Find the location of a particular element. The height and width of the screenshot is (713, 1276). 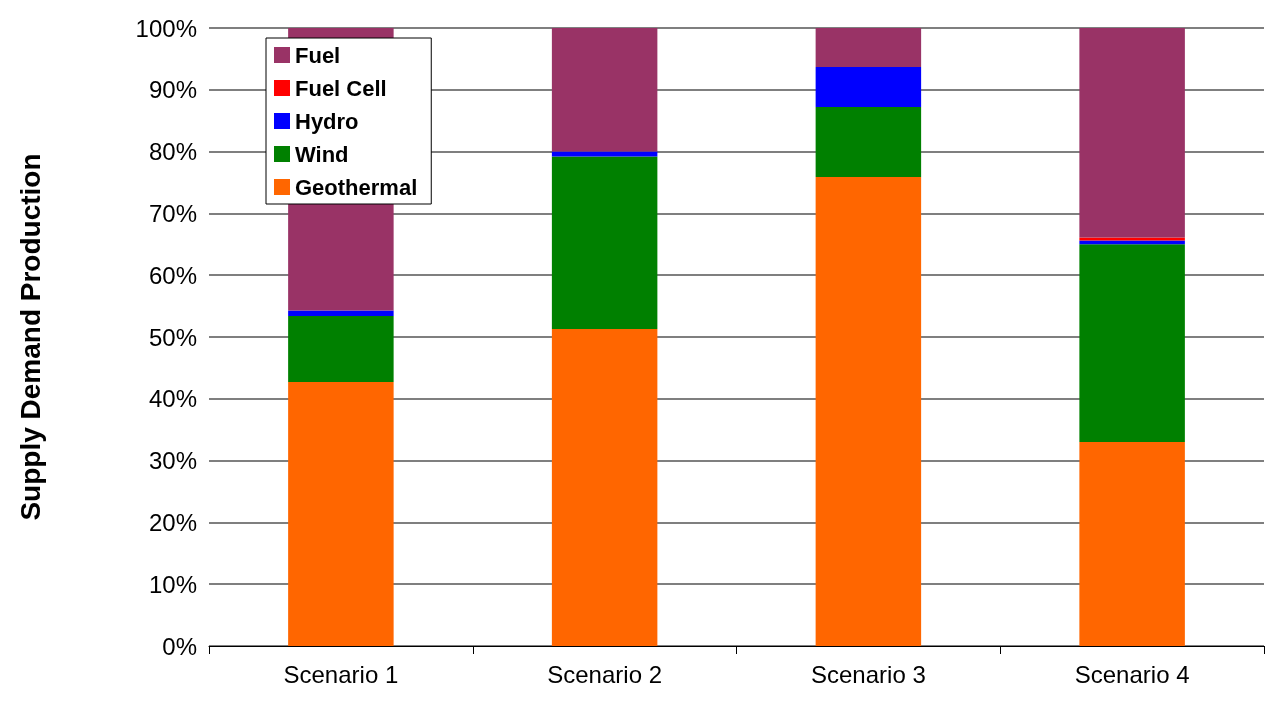

x-tick-label: Scenario 4 is located at coordinates (1132, 674).